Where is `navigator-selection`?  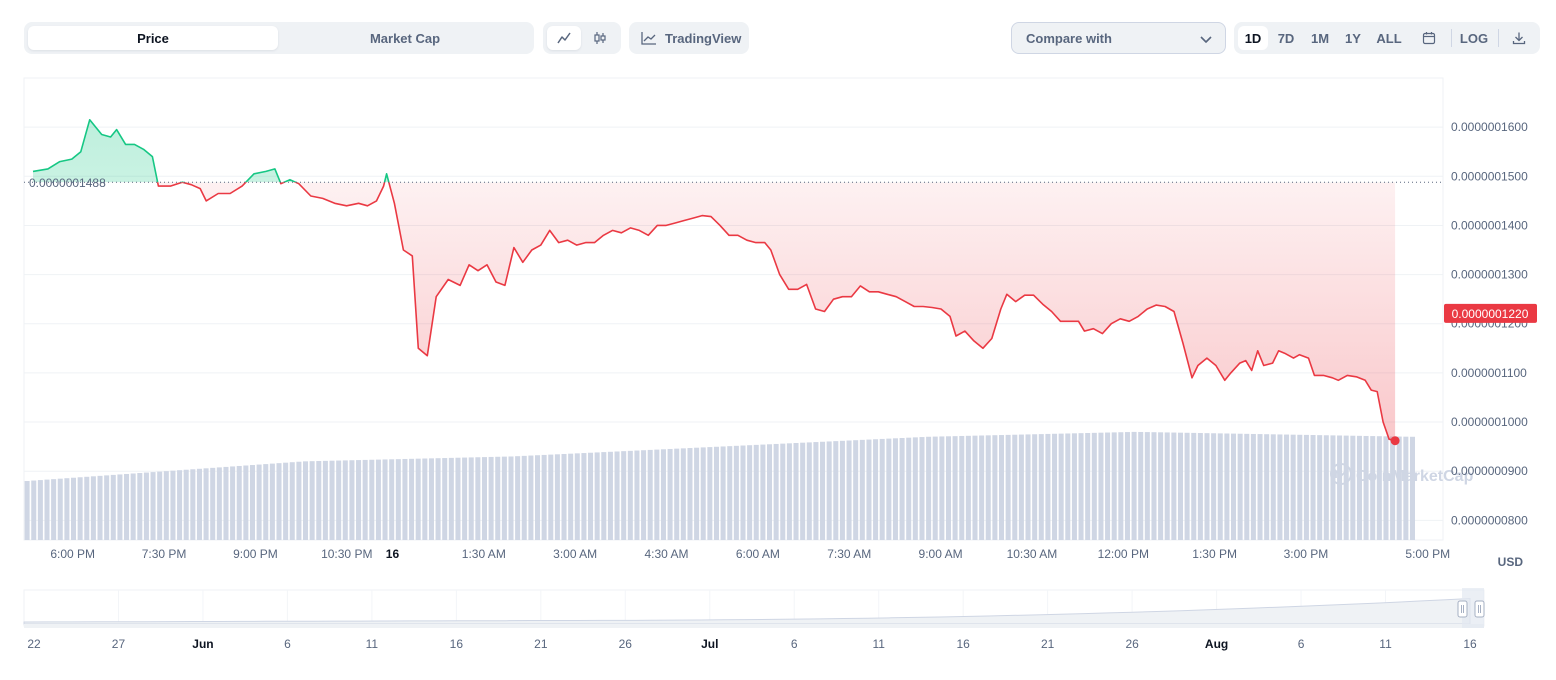 navigator-selection is located at coordinates (1473, 608).